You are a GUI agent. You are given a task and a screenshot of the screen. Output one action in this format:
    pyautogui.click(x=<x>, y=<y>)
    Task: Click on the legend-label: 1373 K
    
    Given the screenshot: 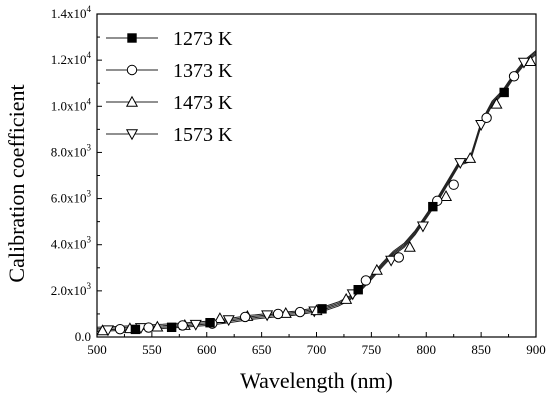 What is the action you would take?
    pyautogui.click(x=203, y=71)
    